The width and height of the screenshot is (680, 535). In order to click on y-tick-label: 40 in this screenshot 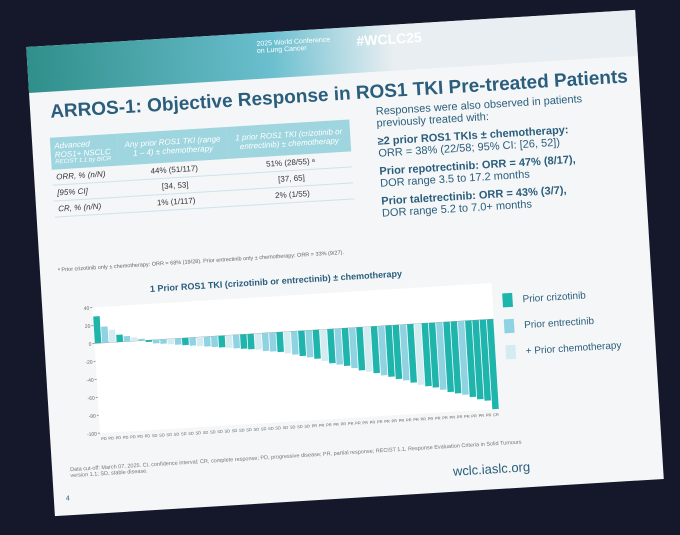, I will do `click(87, 309)`.